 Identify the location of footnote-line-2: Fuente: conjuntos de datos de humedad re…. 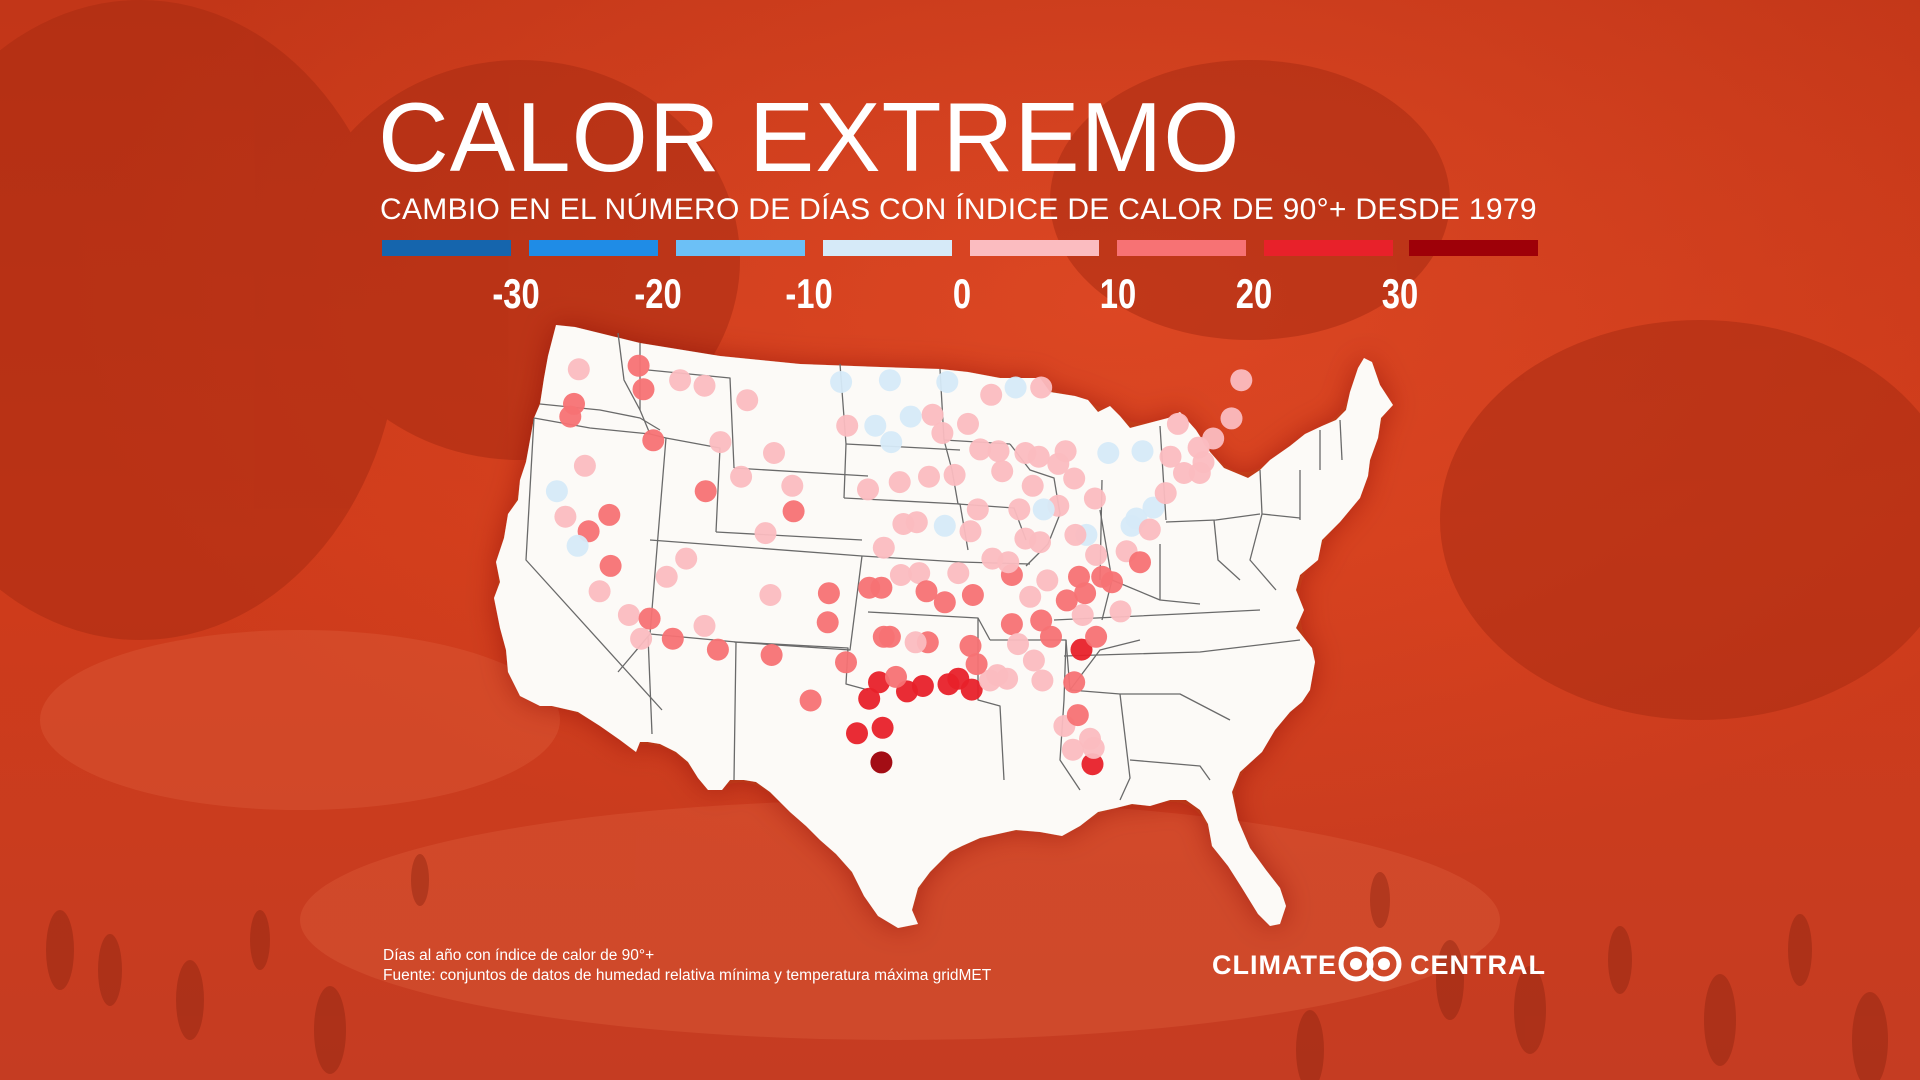
(687, 975).